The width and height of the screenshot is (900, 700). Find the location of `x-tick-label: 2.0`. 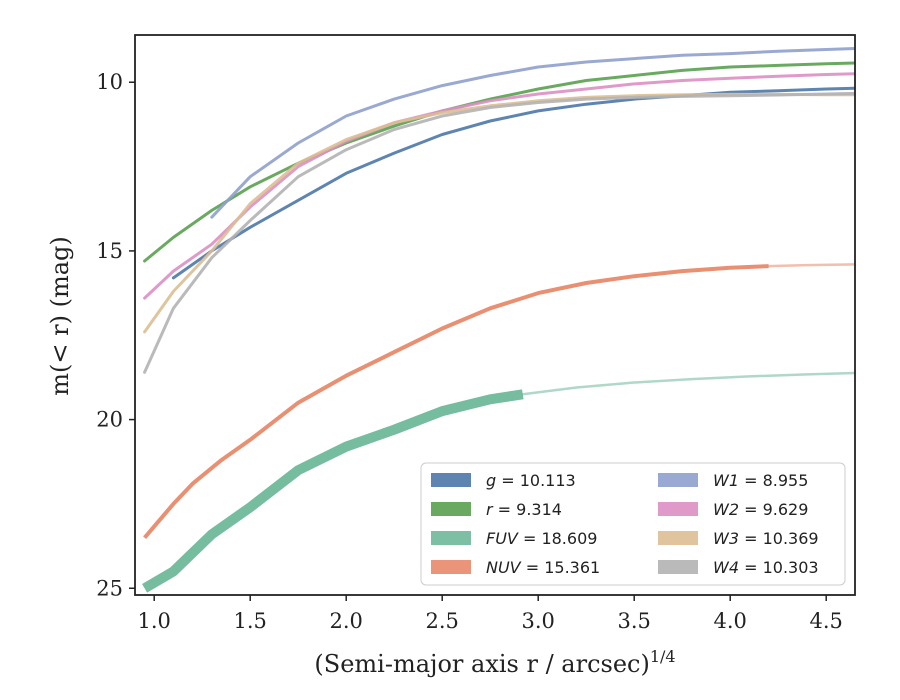

x-tick-label: 2.0 is located at coordinates (345, 621).